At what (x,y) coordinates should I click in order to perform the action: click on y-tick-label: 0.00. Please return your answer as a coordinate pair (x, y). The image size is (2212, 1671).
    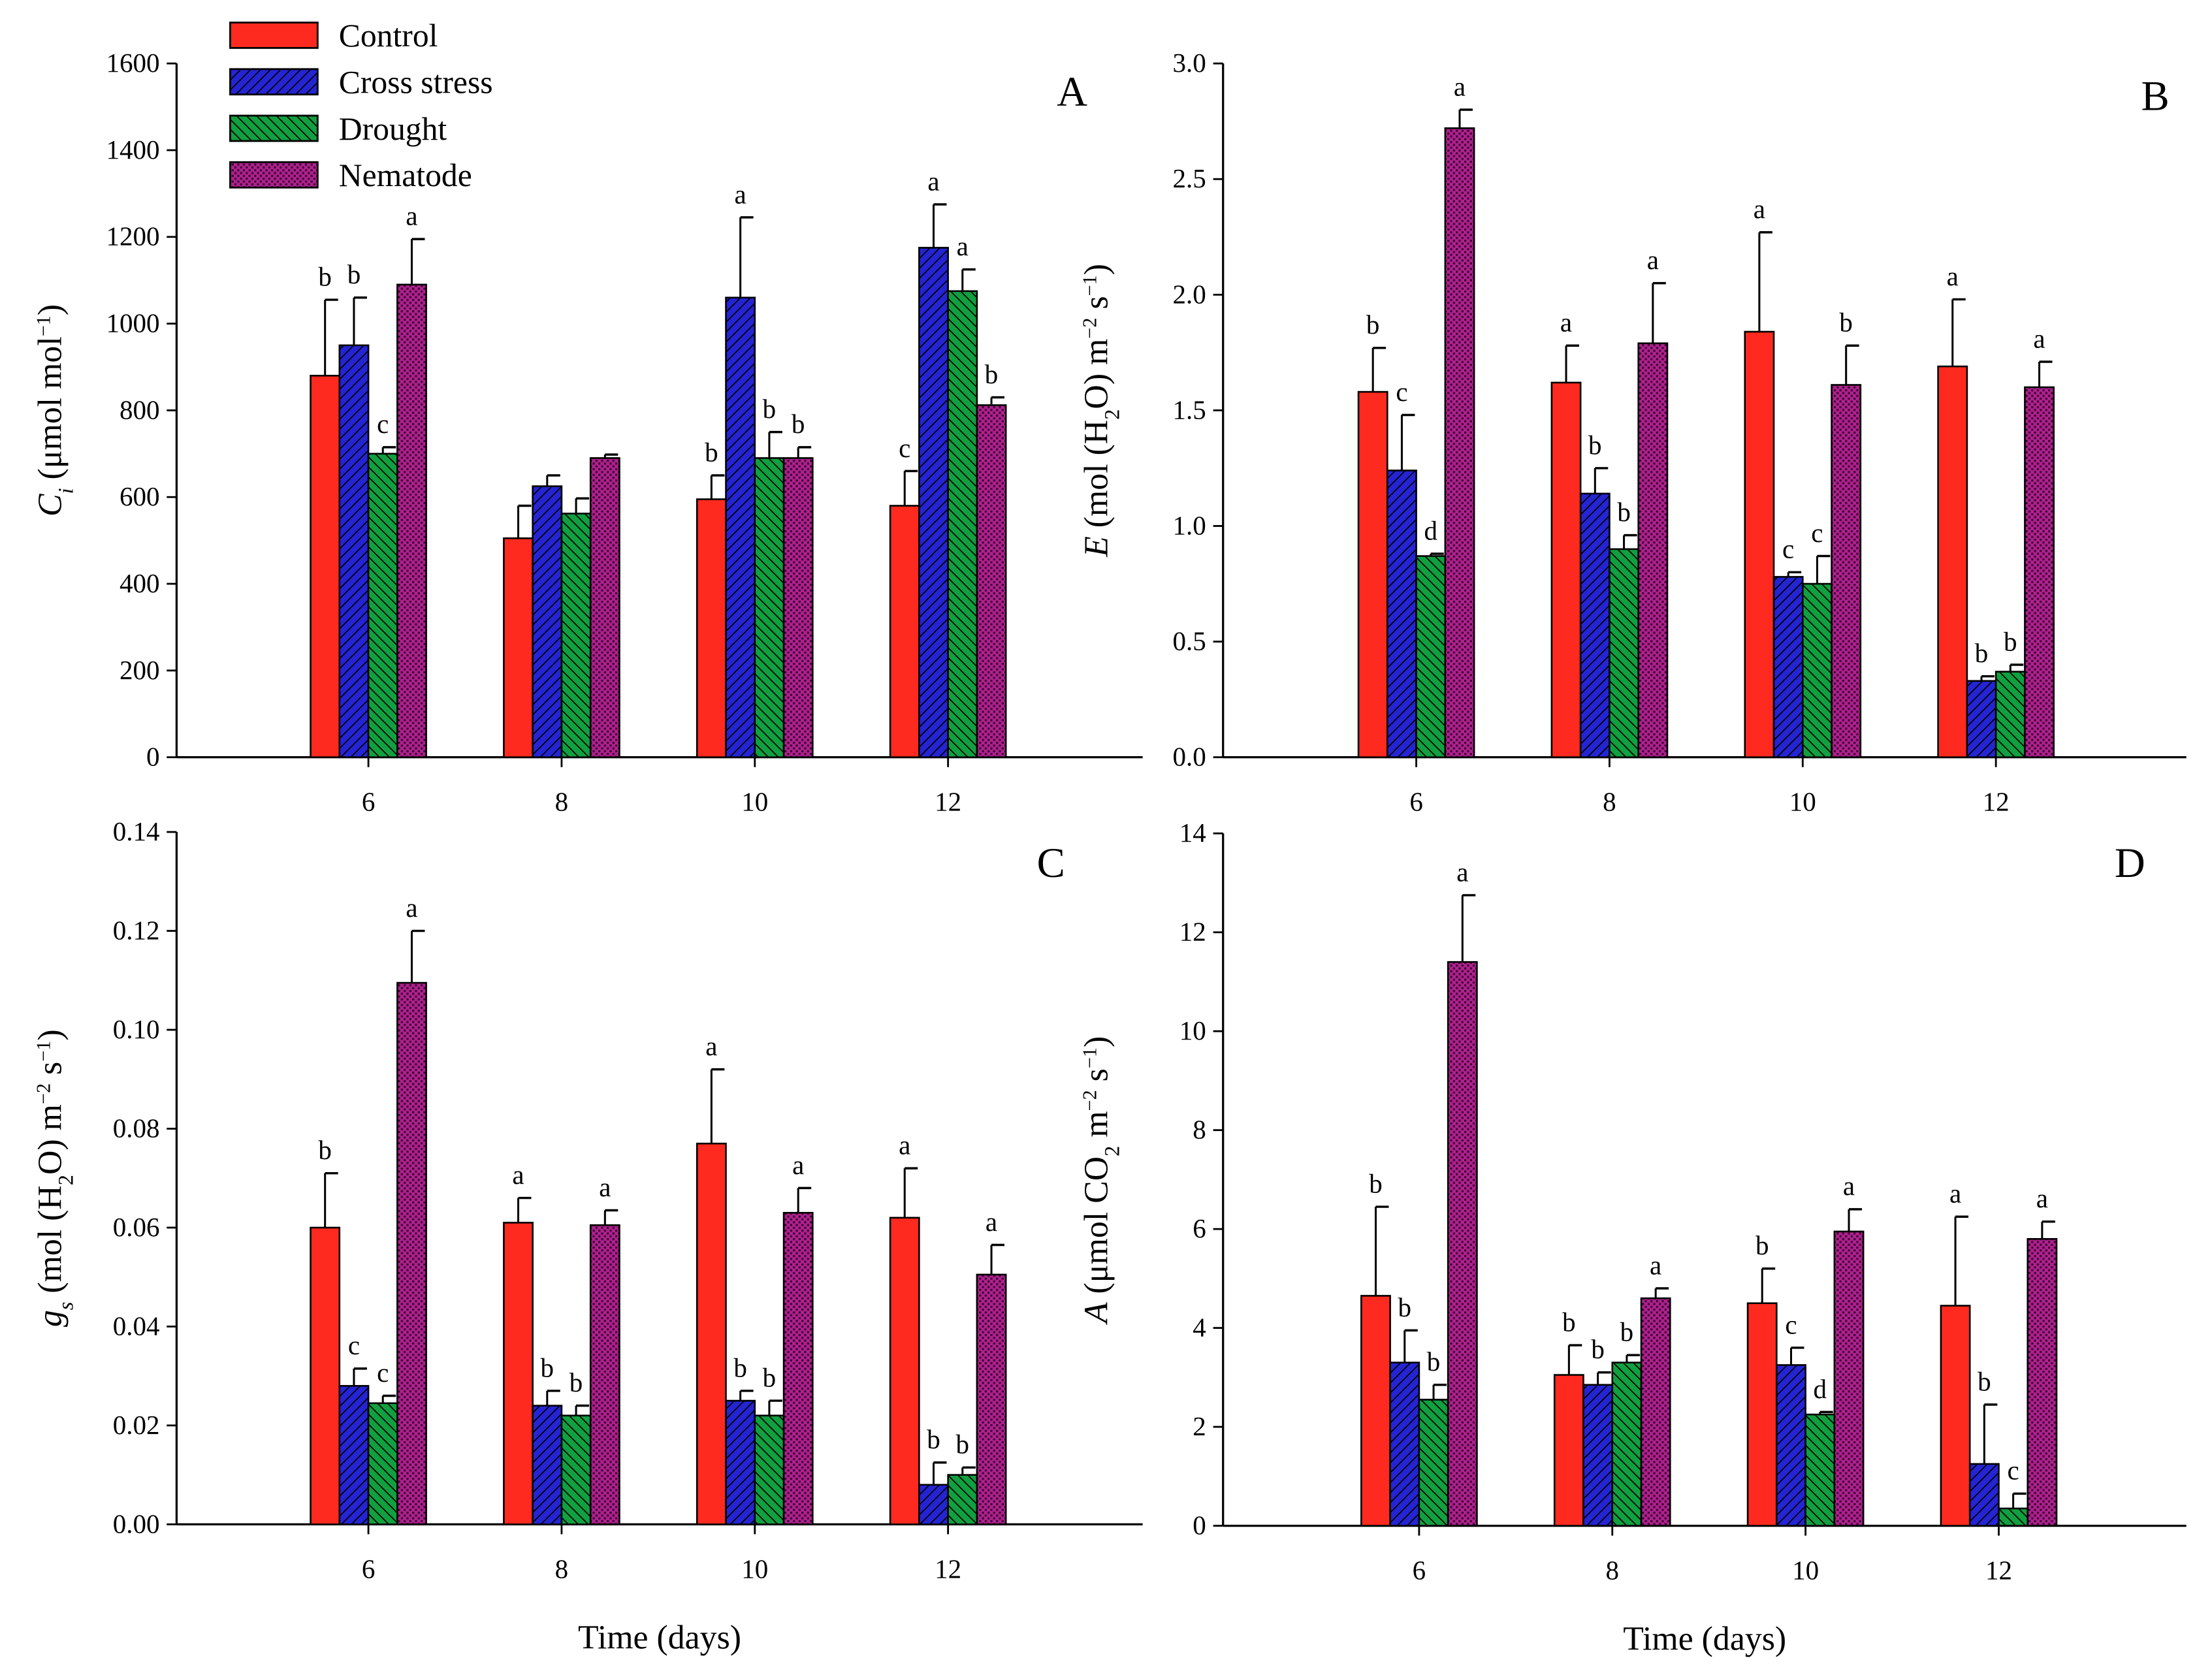
    Looking at the image, I should click on (136, 1523).